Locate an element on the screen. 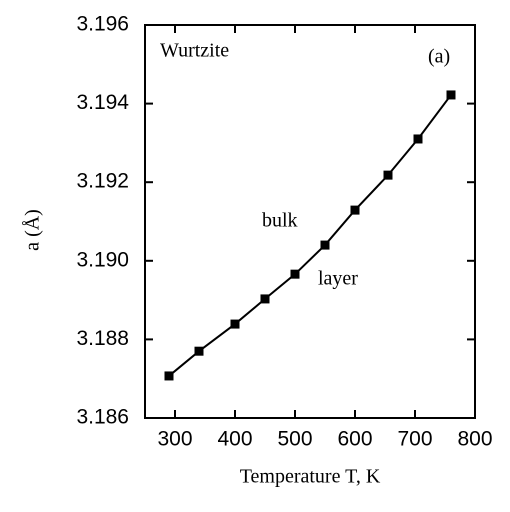 This screenshot has height=512, width=510. y-tick-label: 3.190 is located at coordinates (102, 259).